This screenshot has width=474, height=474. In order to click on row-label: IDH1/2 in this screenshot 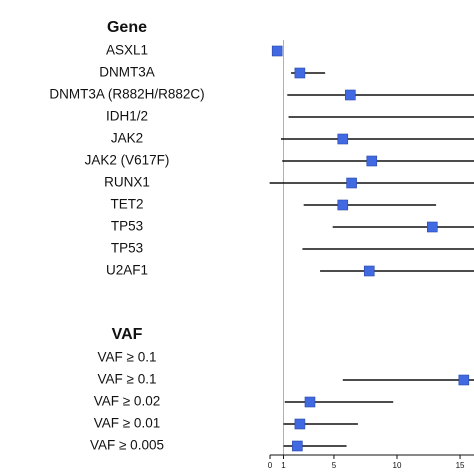, I will do `click(127, 116)`.